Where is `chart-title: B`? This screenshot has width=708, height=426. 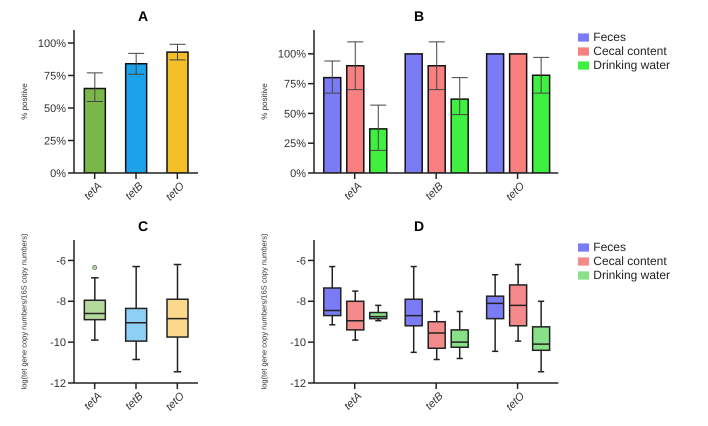
chart-title: B is located at coordinates (419, 16).